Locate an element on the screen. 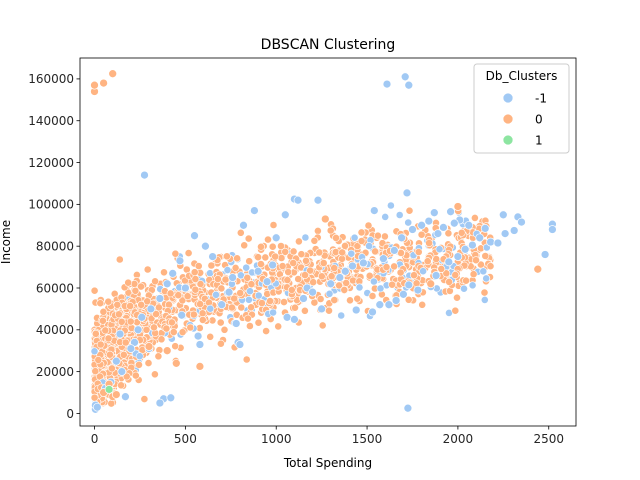 Image resolution: width=640 pixels, height=480 pixels. y-tick-label: 140000 is located at coordinates (51, 121).